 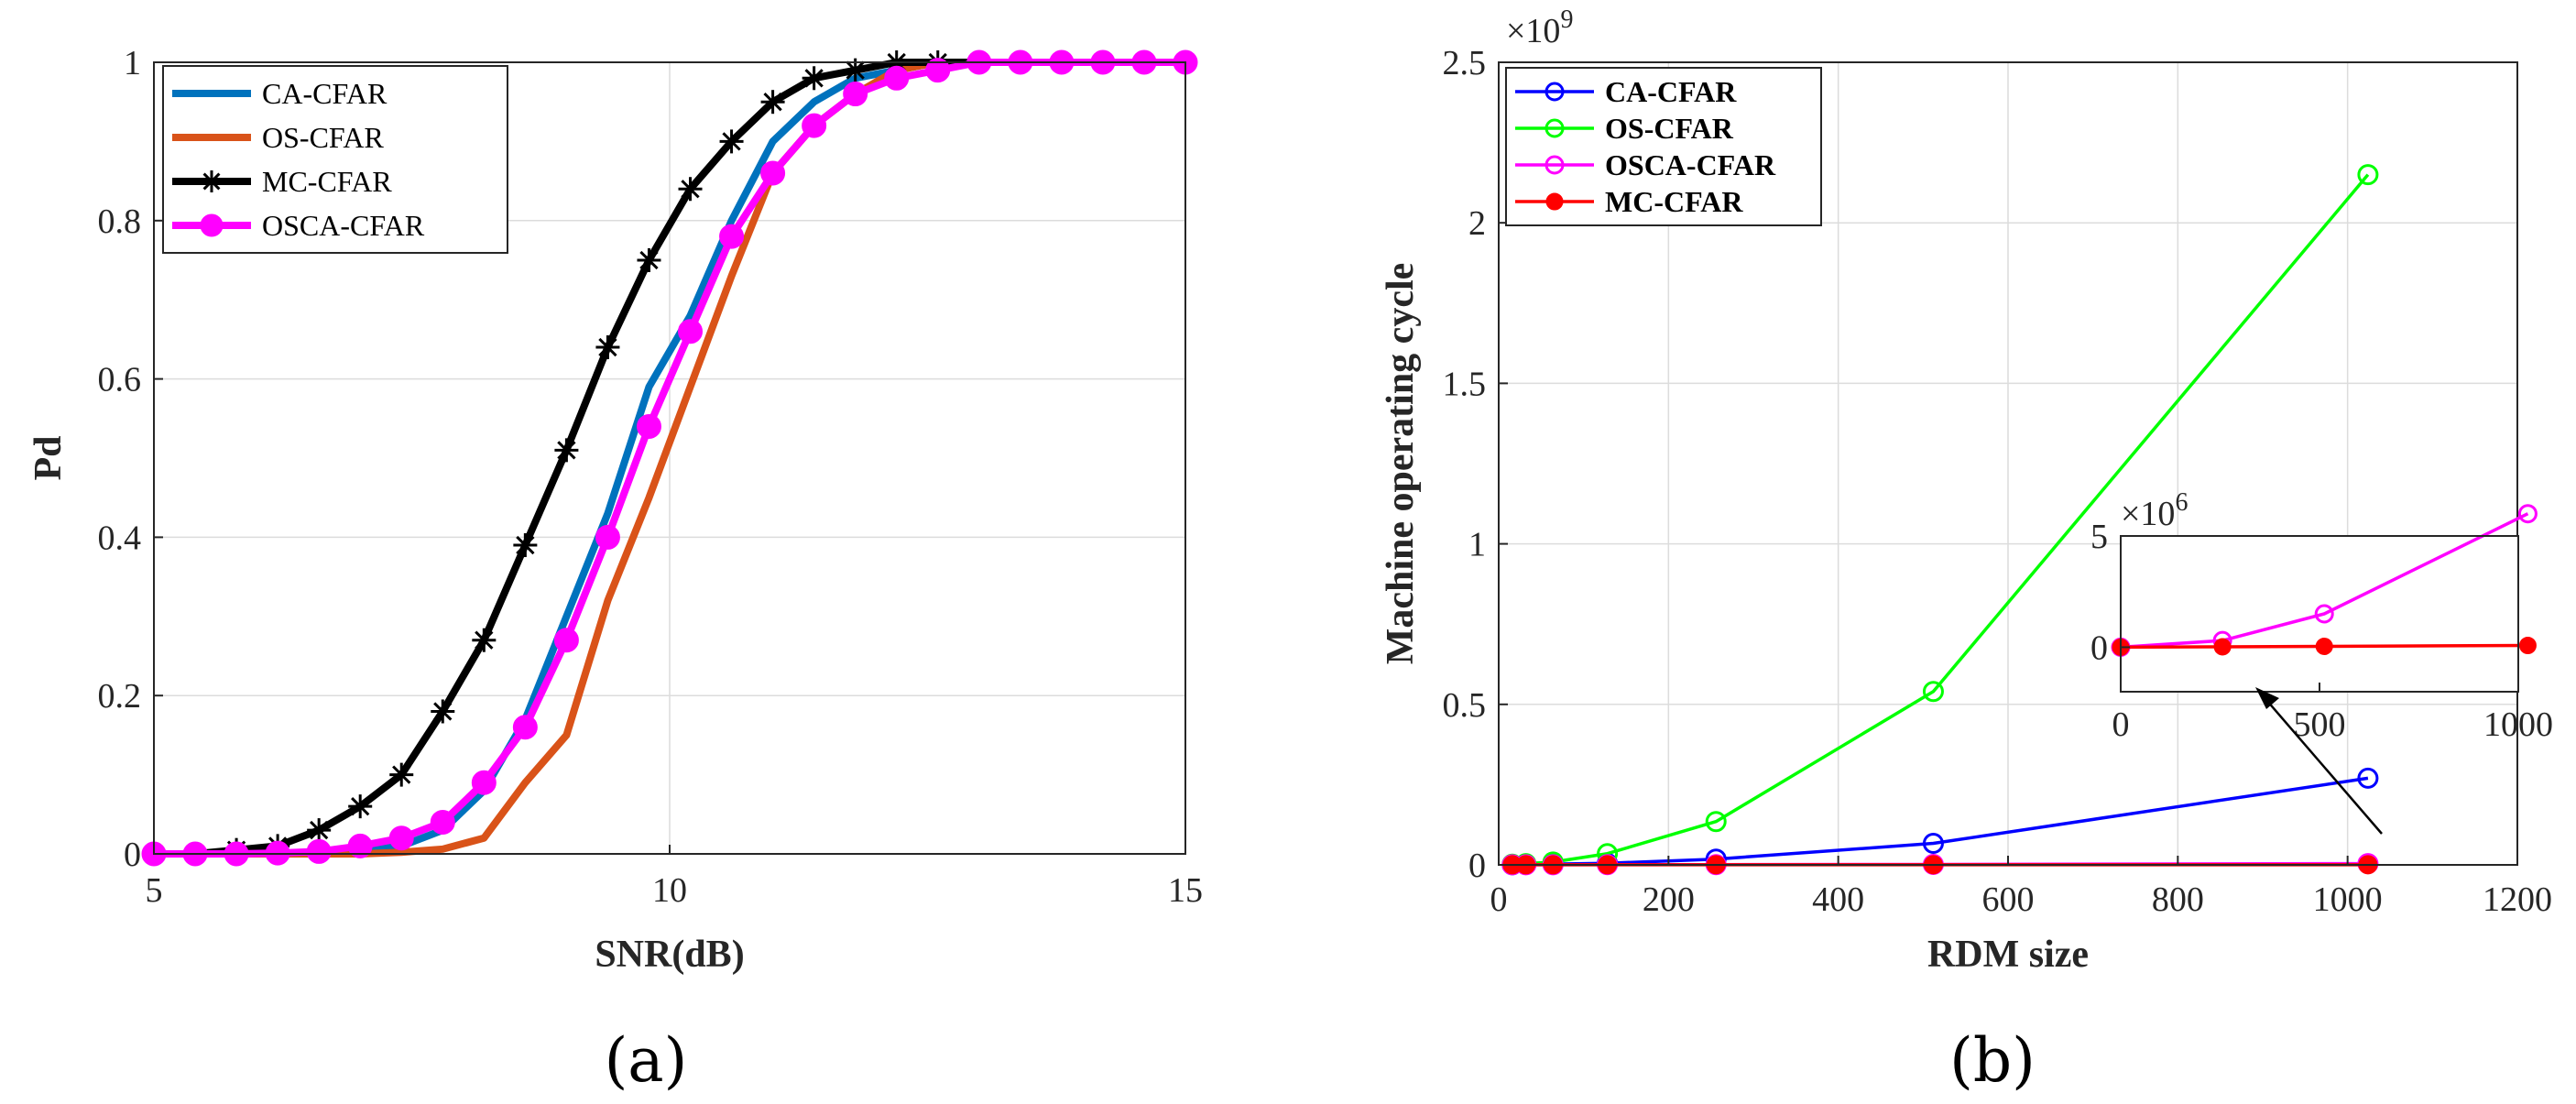 What do you see at coordinates (2348, 899) in the screenshot?
I see `chart-b-xtick-label: 1000` at bounding box center [2348, 899].